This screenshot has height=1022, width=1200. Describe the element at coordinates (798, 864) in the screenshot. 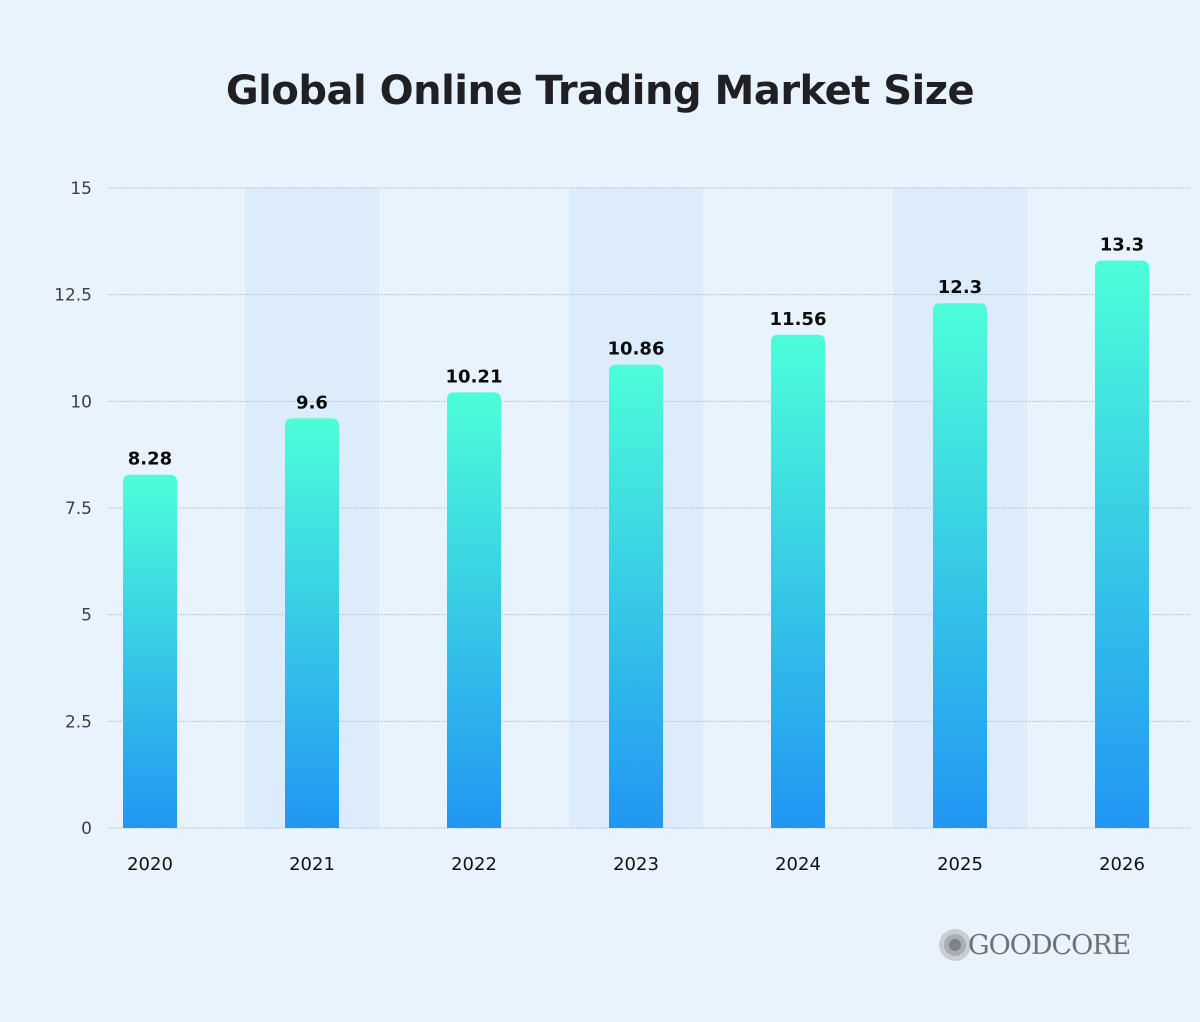

I see `x-tick-label: 2024` at that location.